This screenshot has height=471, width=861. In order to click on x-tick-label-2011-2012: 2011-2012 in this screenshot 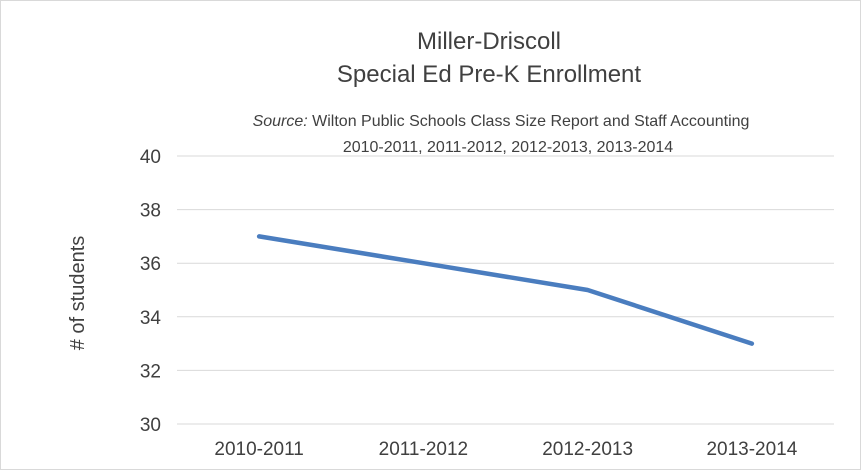, I will do `click(423, 449)`.